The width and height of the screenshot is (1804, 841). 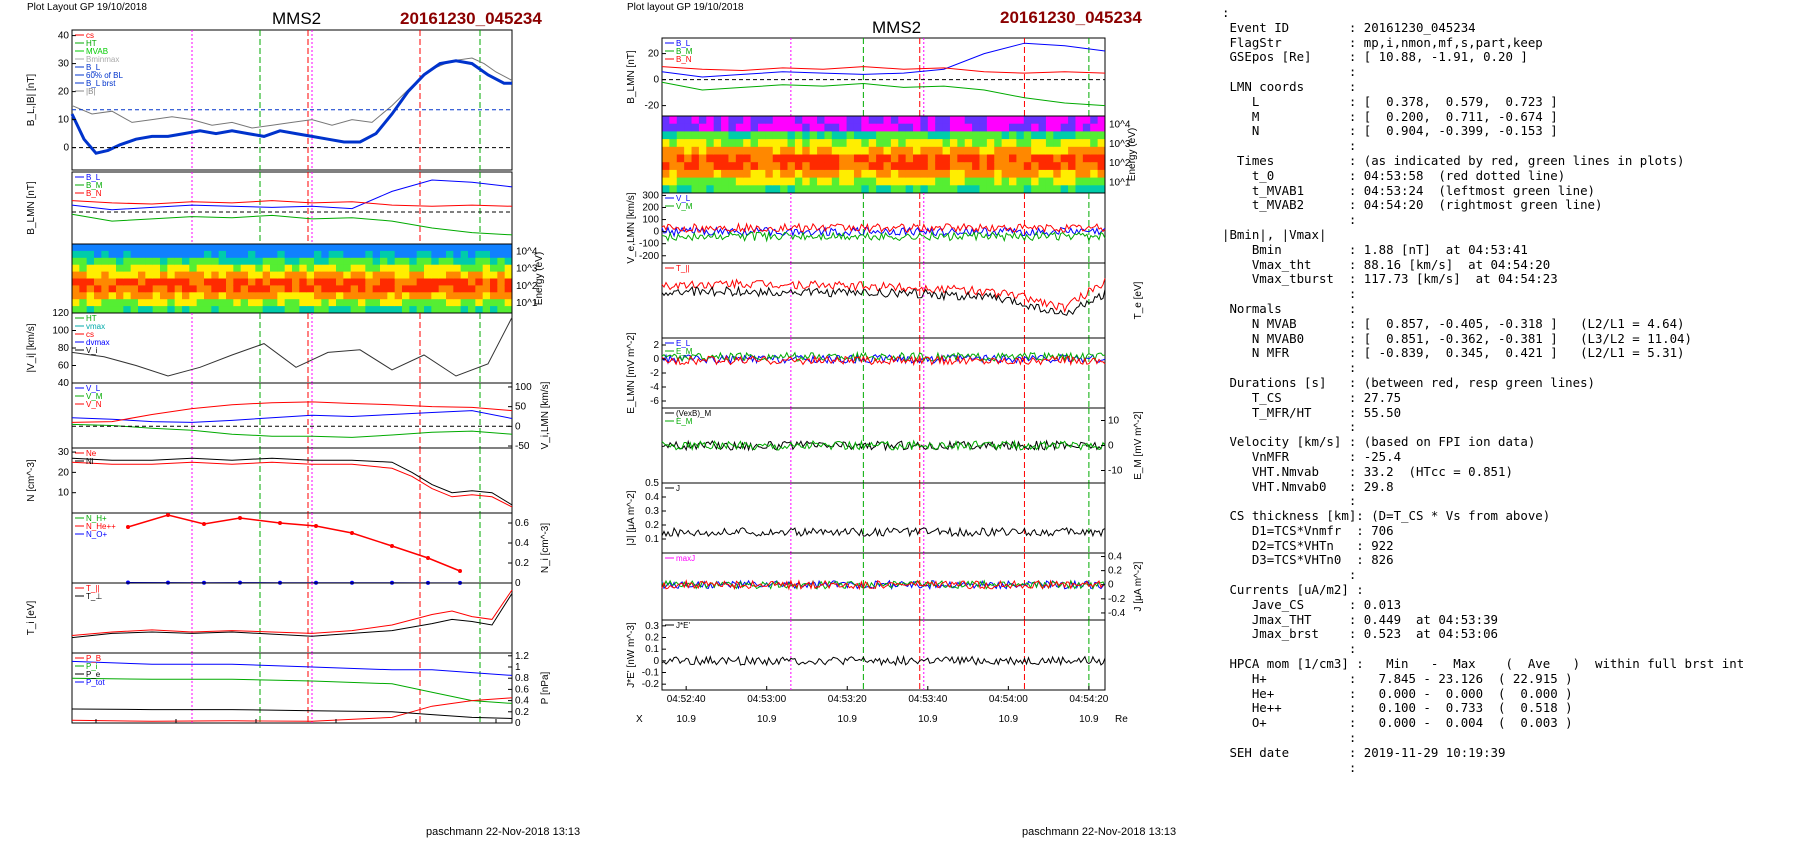 What do you see at coordinates (1382, 42) in the screenshot?
I see `summary-line: FlagStr : mp,i,nmon,mf,s,part,keep` at bounding box center [1382, 42].